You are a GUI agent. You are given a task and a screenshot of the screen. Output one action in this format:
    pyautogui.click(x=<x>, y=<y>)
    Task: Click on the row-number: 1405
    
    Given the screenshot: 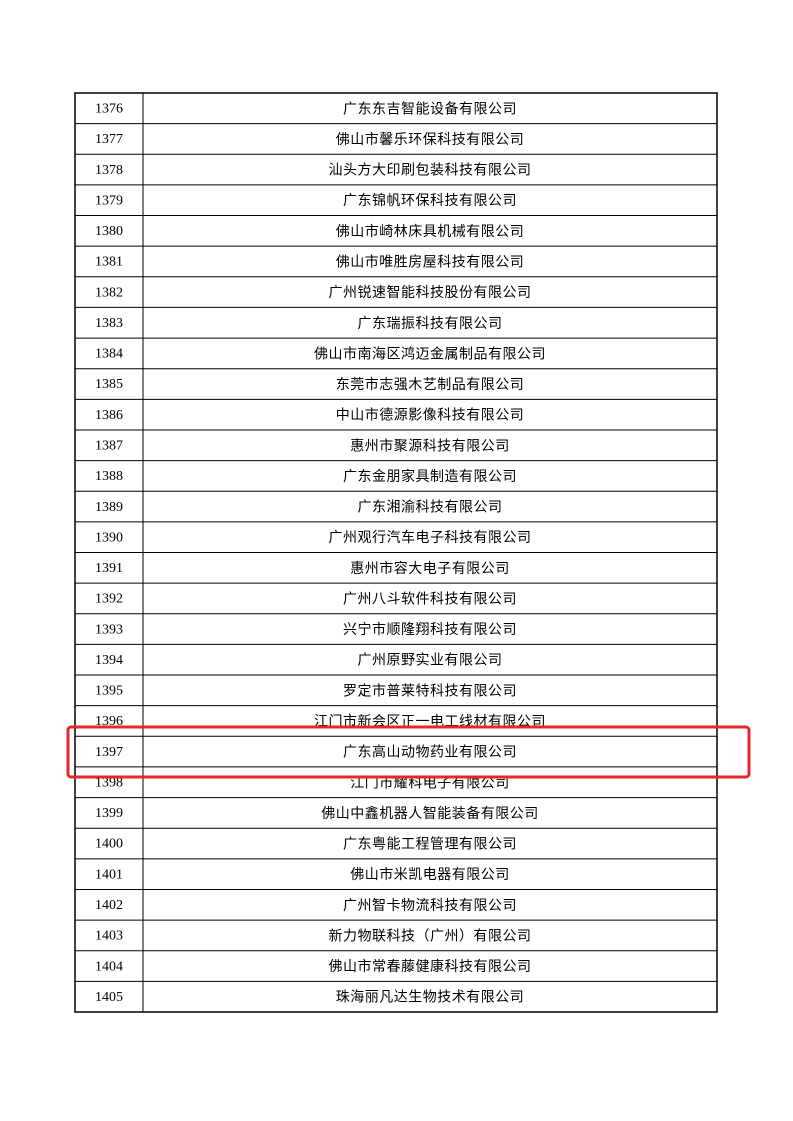 What is the action you would take?
    pyautogui.click(x=109, y=997)
    